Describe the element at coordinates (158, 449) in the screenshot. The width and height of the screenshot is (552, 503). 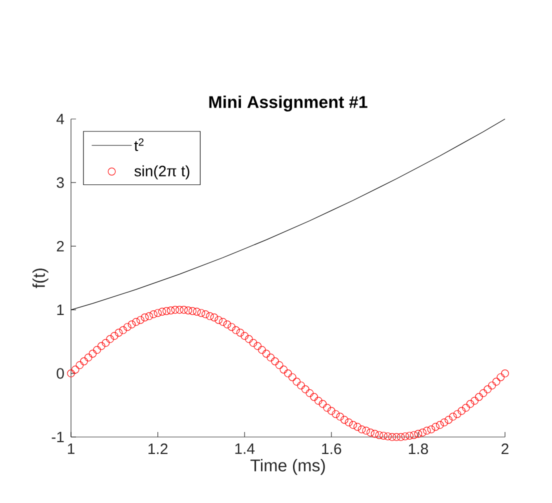
I see `x-tick-label: 1.2` at that location.